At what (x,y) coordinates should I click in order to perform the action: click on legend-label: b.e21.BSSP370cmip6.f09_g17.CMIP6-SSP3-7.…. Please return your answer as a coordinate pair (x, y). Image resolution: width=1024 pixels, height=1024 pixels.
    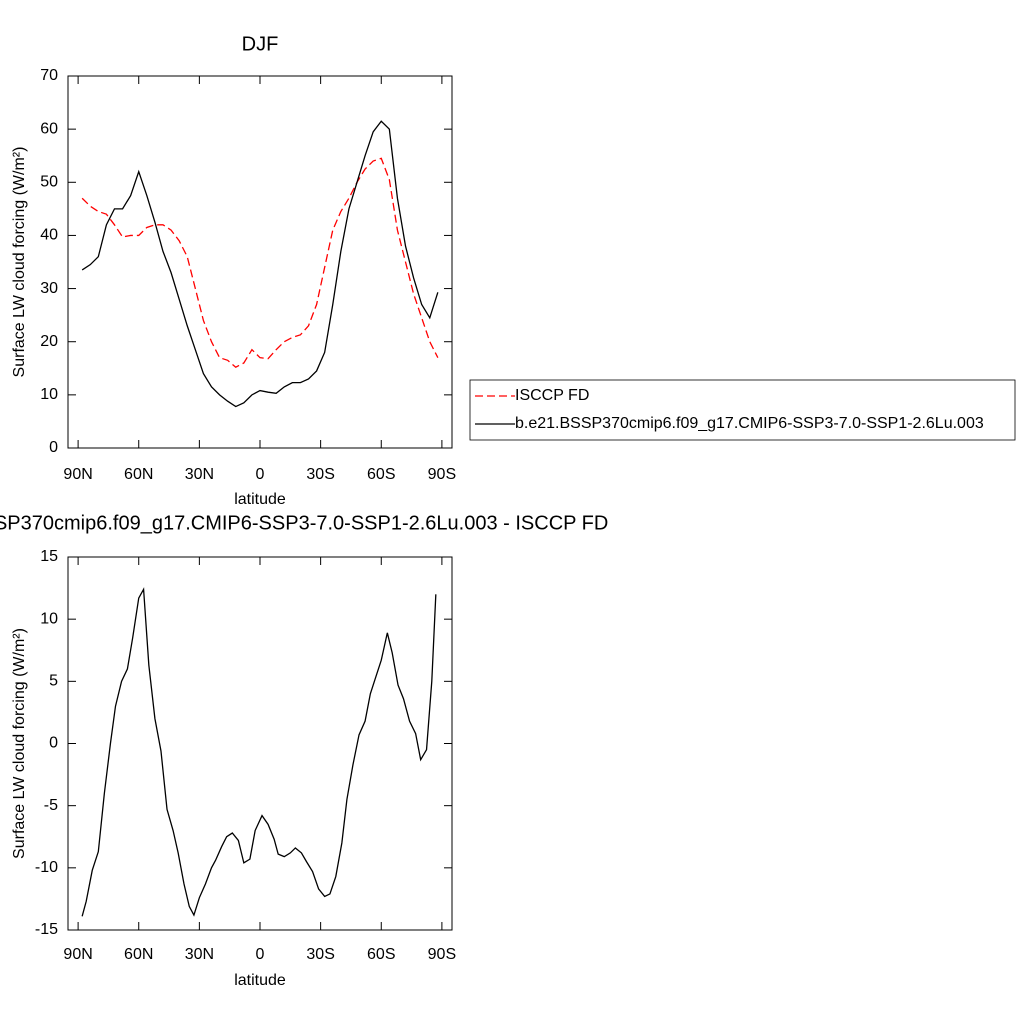
    Looking at the image, I should click on (749, 423).